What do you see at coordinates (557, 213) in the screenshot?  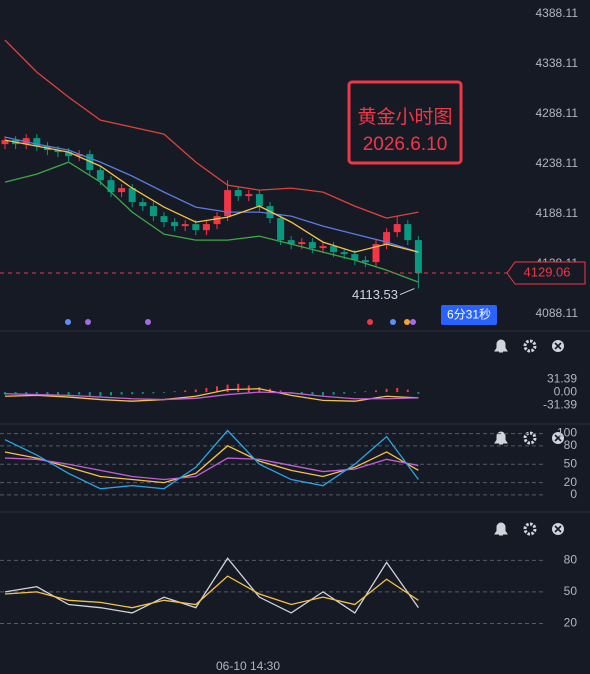 I see `y-tick-label: 4188.11` at bounding box center [557, 213].